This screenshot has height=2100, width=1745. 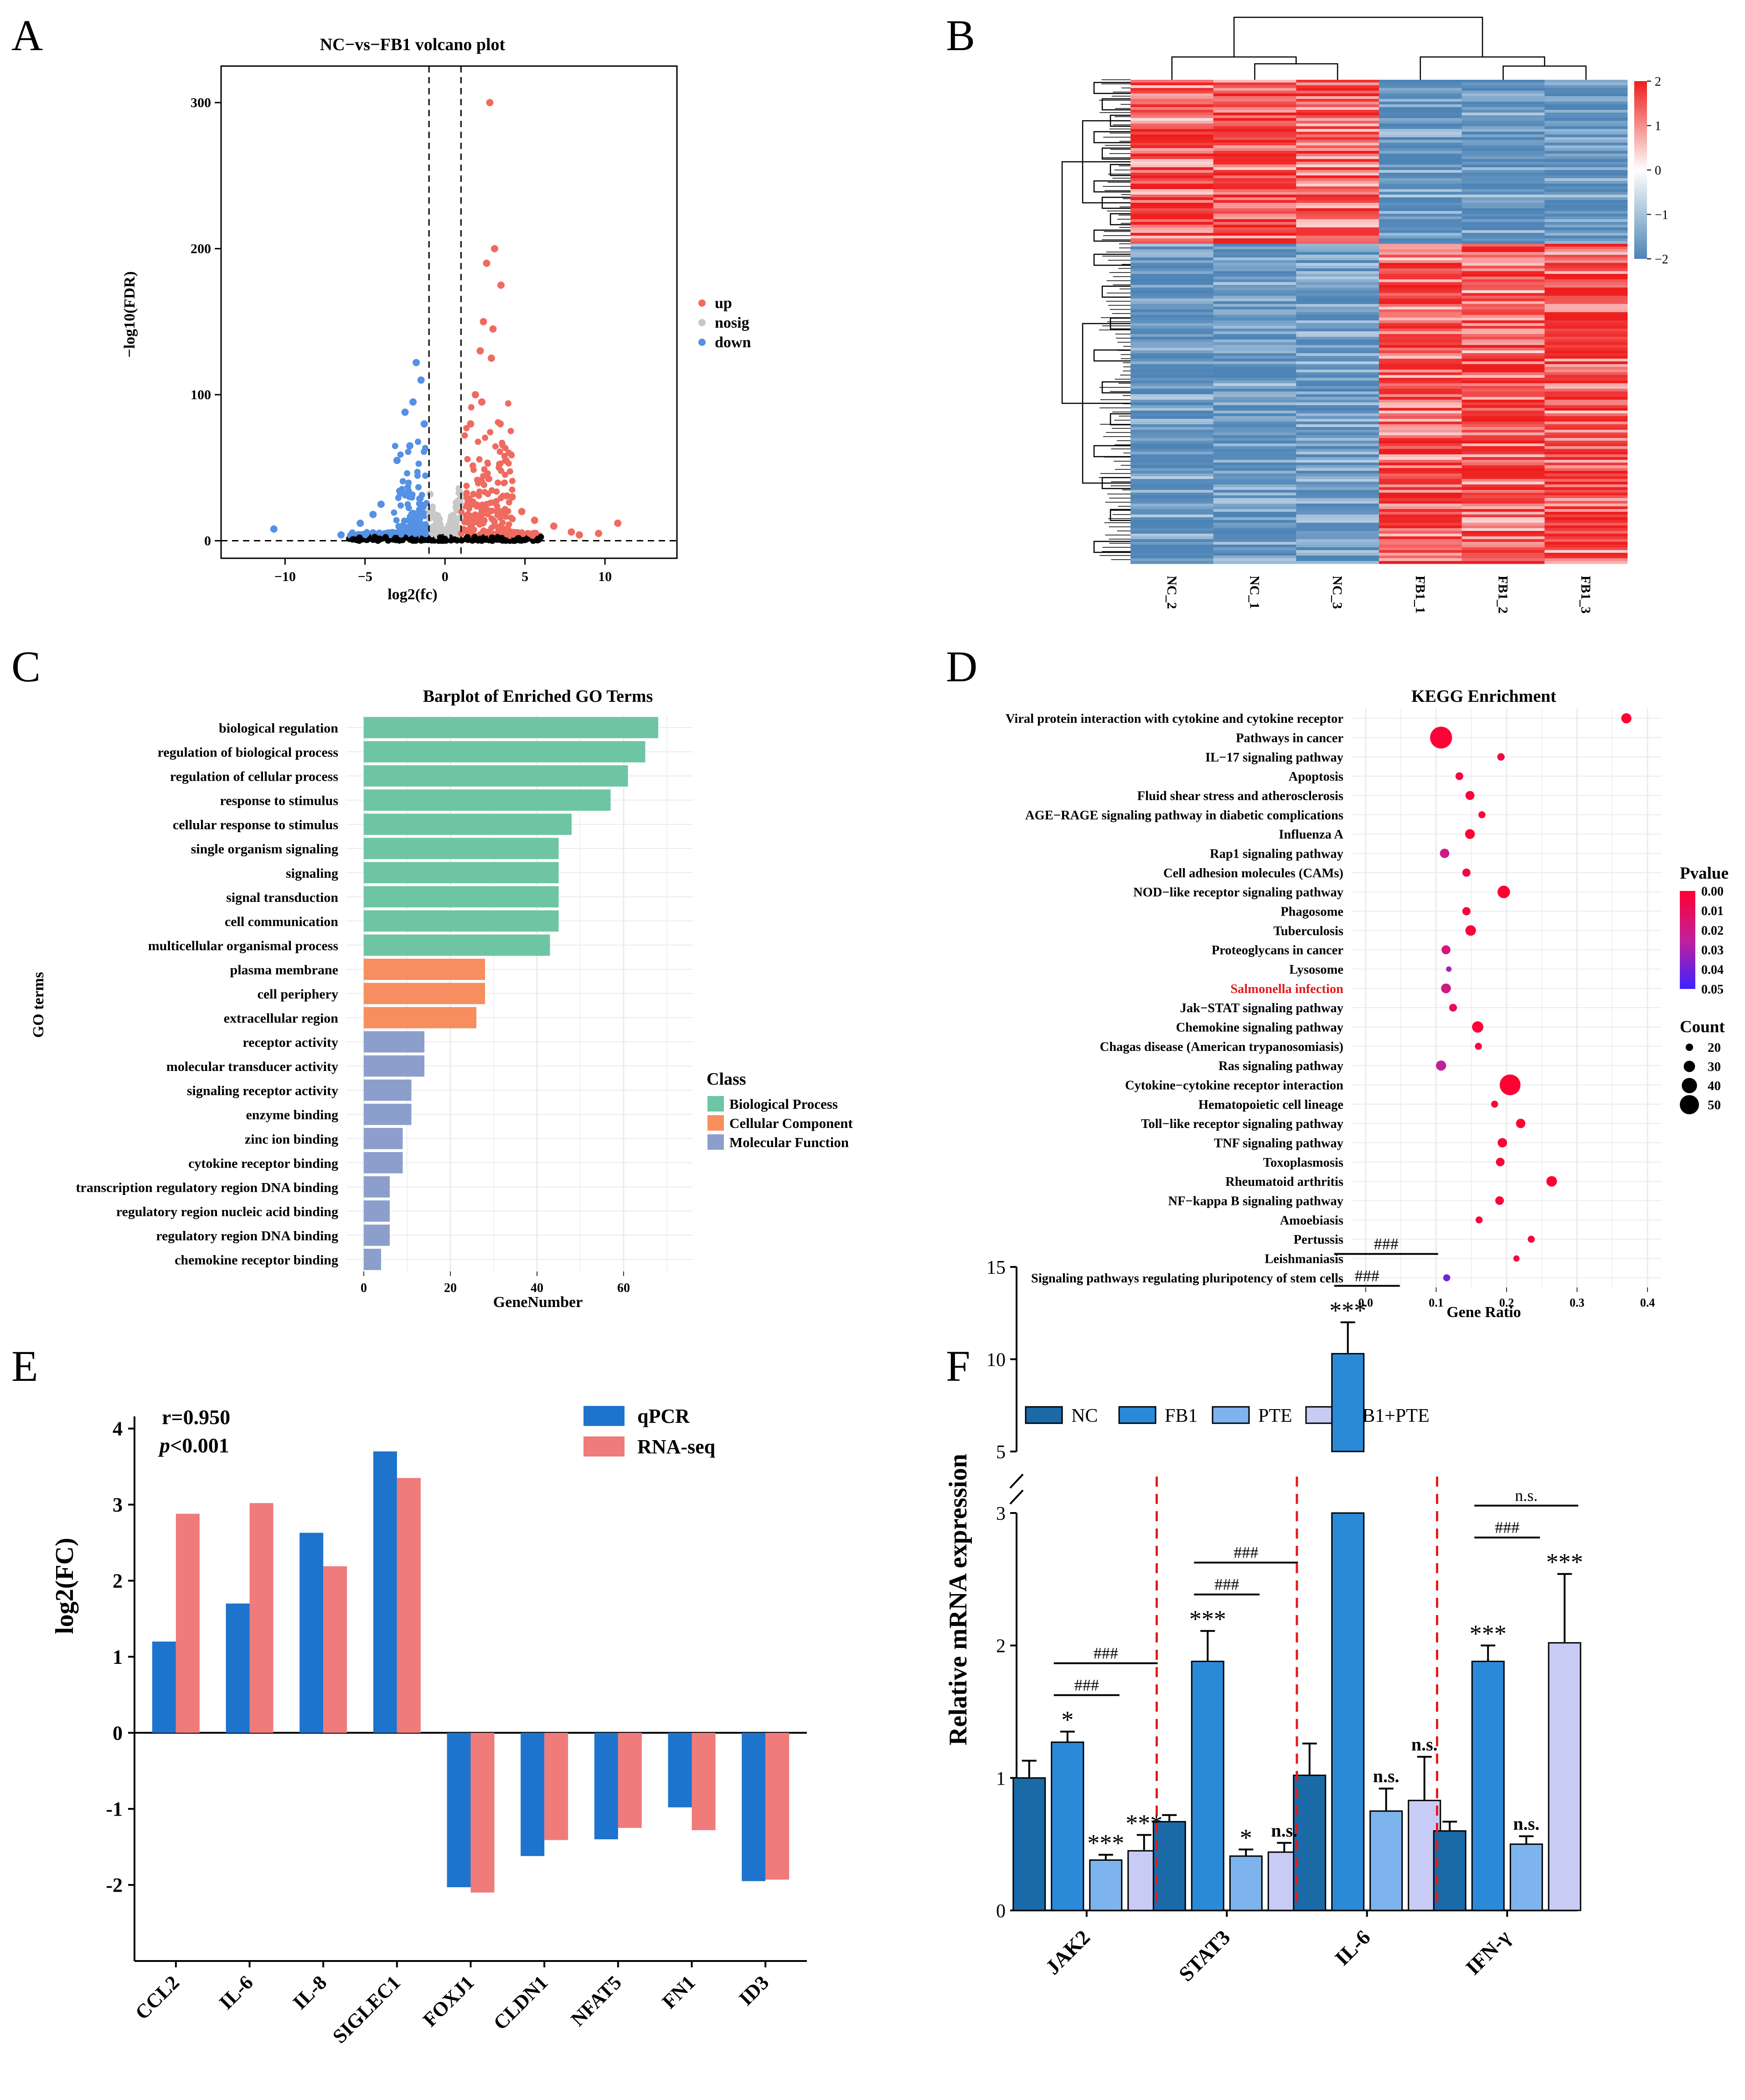 I want to click on kegg-term-label: TNF signaling pathway, so click(x=1278, y=1144).